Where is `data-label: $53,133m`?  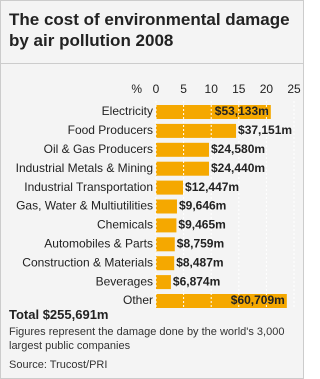 data-label: $53,133m is located at coordinates (242, 111).